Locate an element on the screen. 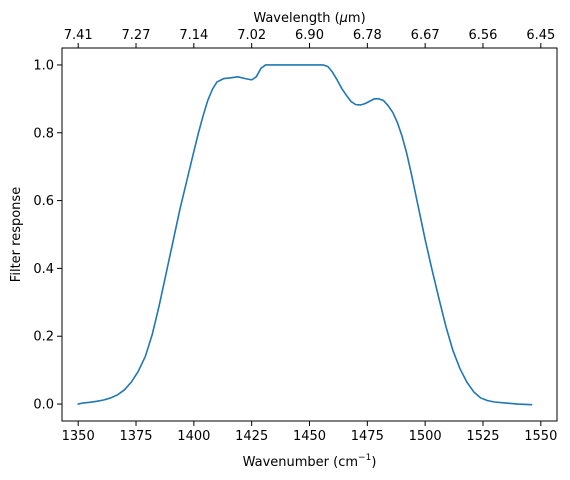 The width and height of the screenshot is (570, 480). top-x-axis: 7.41 7.27 7.14 7.02 6.90 6.78 6.67 6.56 6.45 is located at coordinates (309, 38).